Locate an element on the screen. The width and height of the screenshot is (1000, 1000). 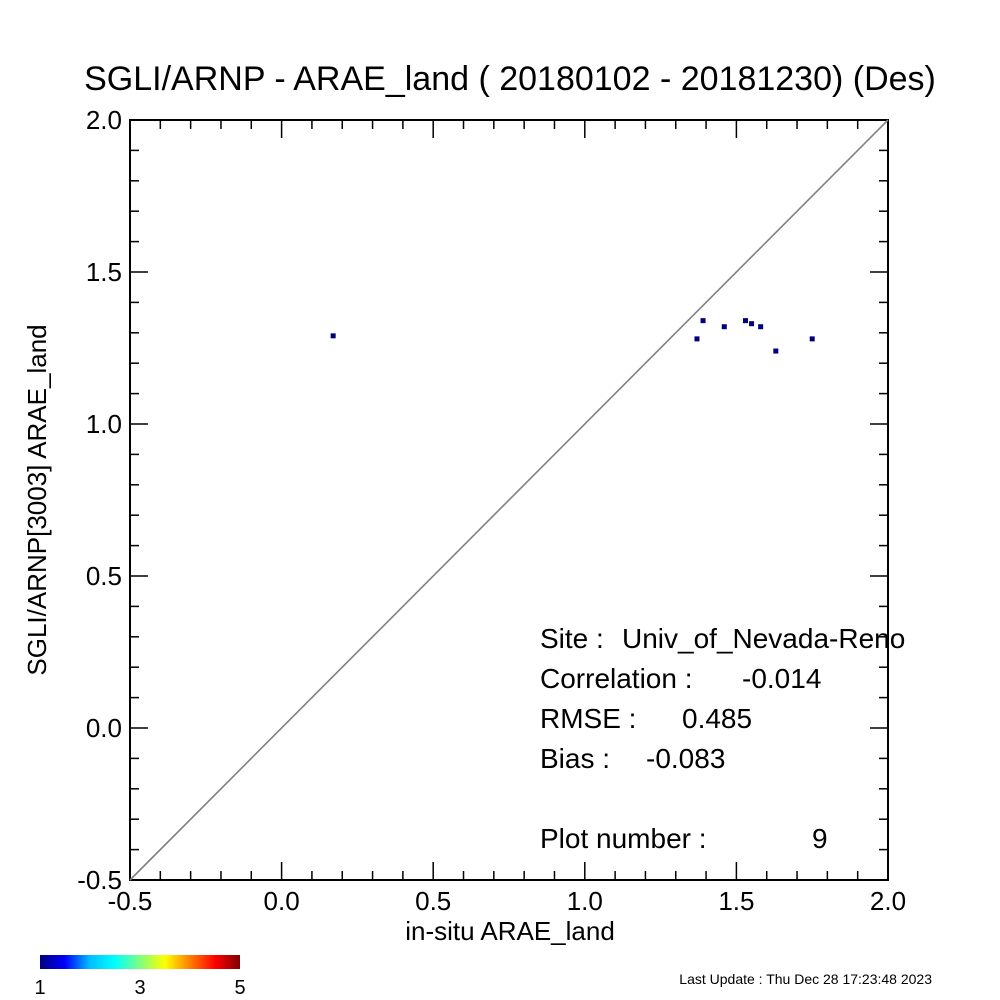
y-tick-label: 1.5 is located at coordinates (104, 272).